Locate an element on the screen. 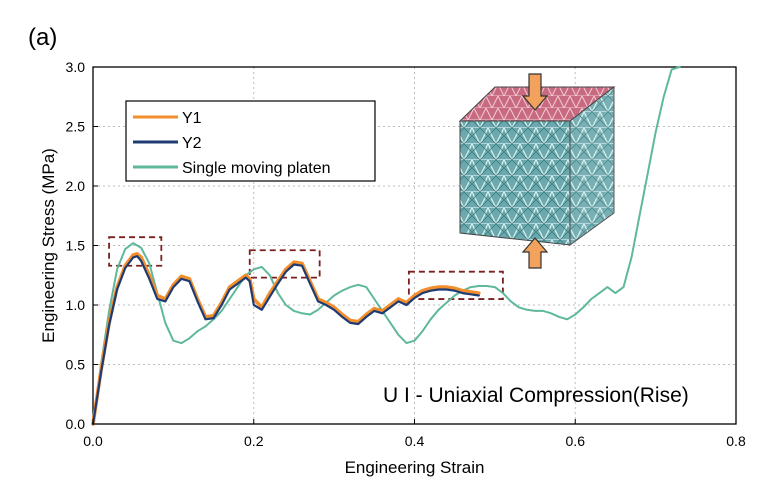  cube-side-face is located at coordinates (592, 165).